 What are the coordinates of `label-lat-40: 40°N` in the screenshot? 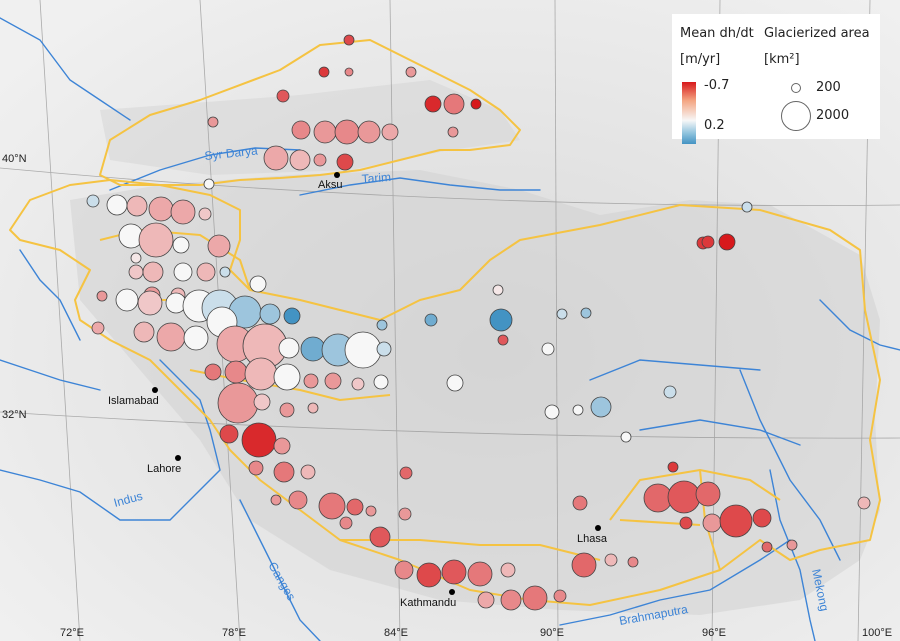 It's located at (14, 159).